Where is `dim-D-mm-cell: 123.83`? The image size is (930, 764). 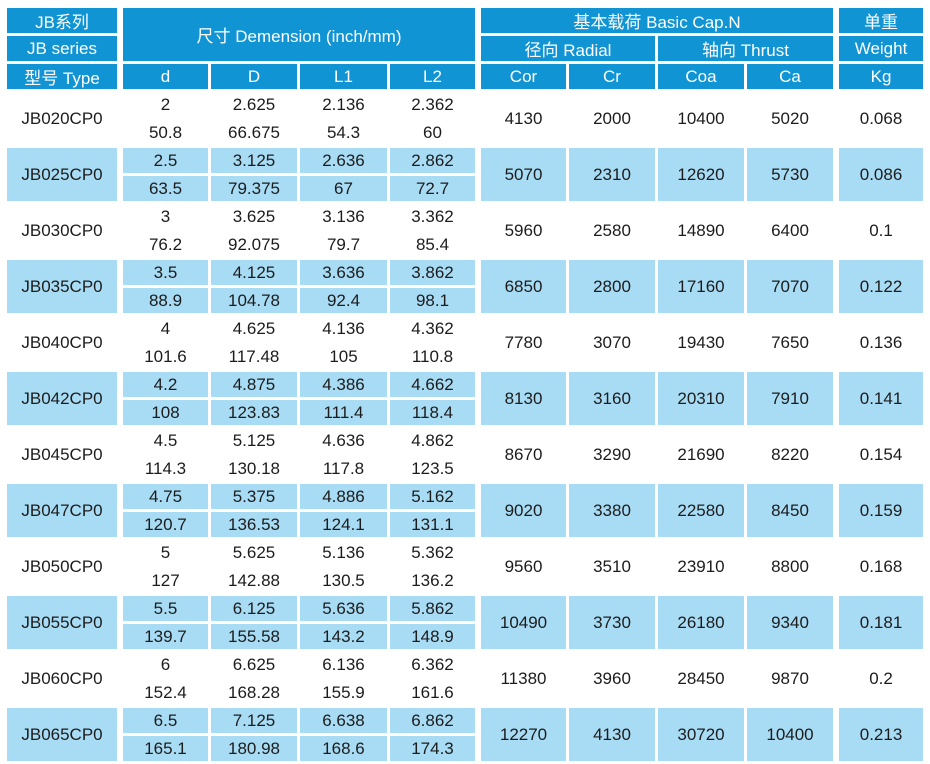
dim-D-mm-cell: 123.83 is located at coordinates (254, 412).